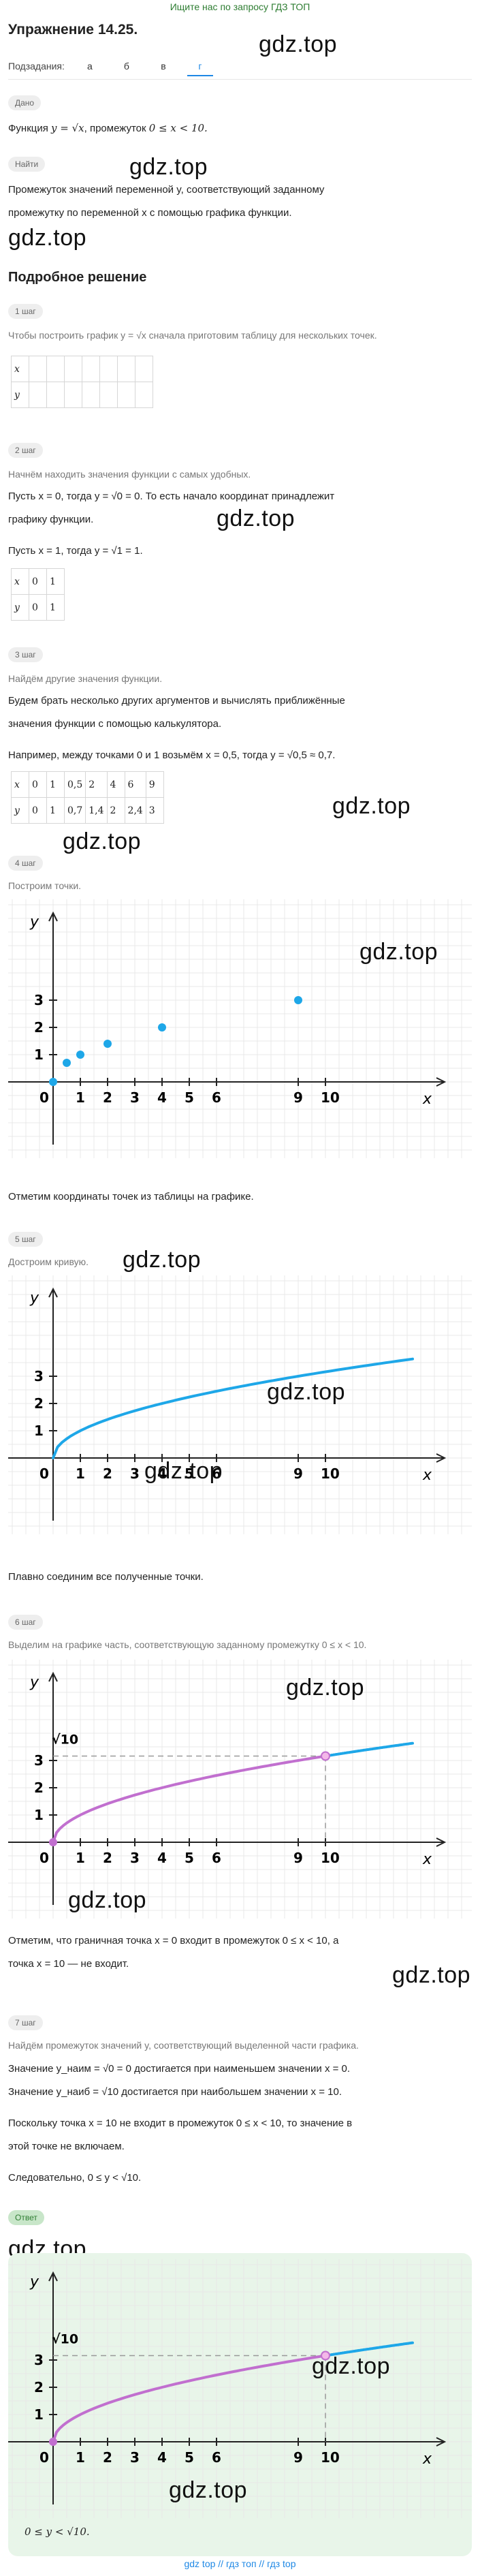  What do you see at coordinates (240, 2563) in the screenshot?
I see `footer-links: gdz top // гдз топ // гдз top` at bounding box center [240, 2563].